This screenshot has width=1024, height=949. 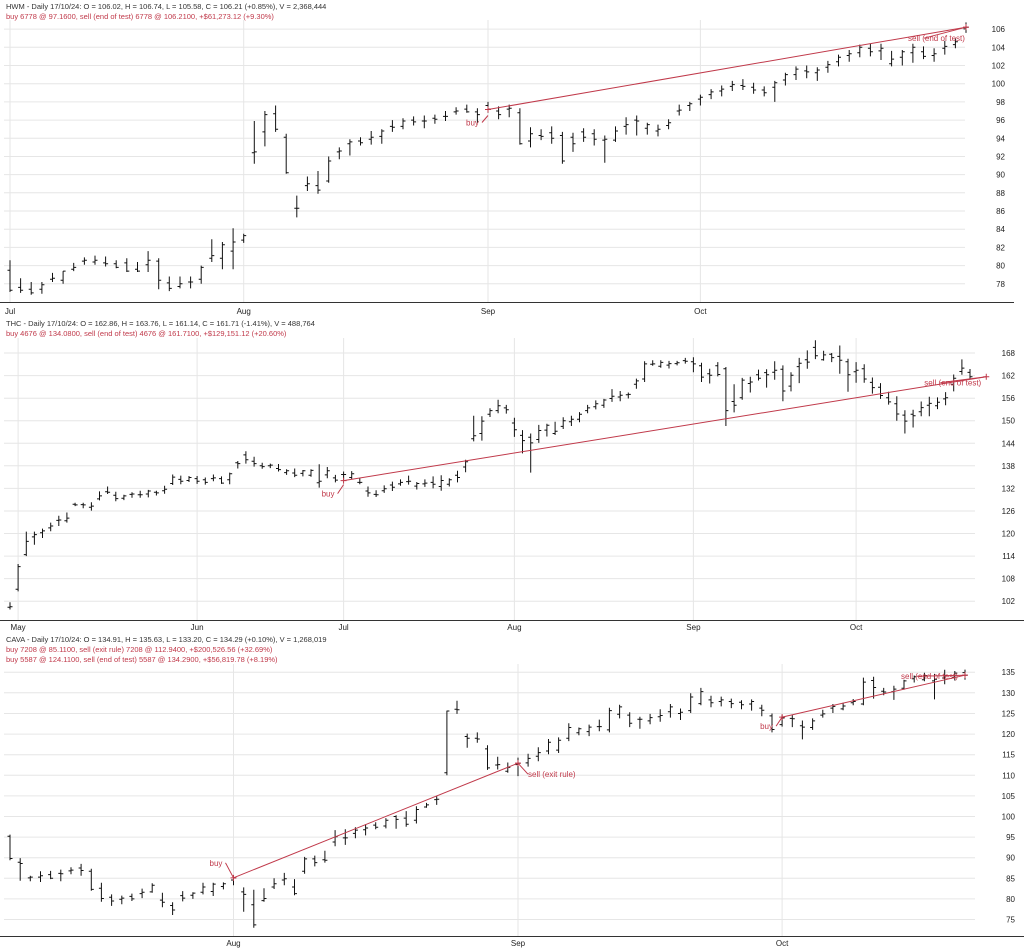 What do you see at coordinates (1000, 175) in the screenshot?
I see `hwm-y-tick-label: 90` at bounding box center [1000, 175].